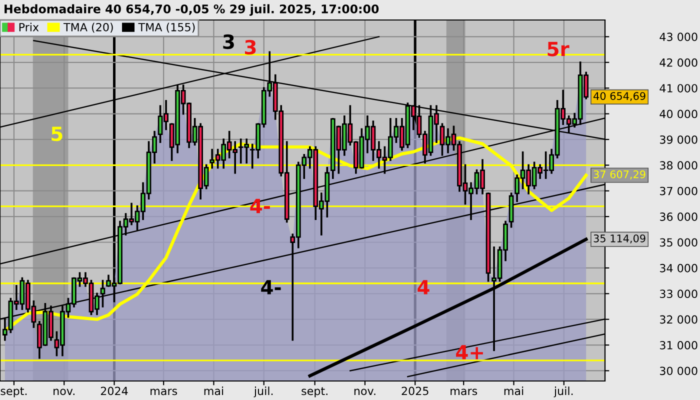 The height and width of the screenshot is (400, 700). What do you see at coordinates (679, 139) in the screenshot?
I see `y-tick-label: 39 000` at bounding box center [679, 139].